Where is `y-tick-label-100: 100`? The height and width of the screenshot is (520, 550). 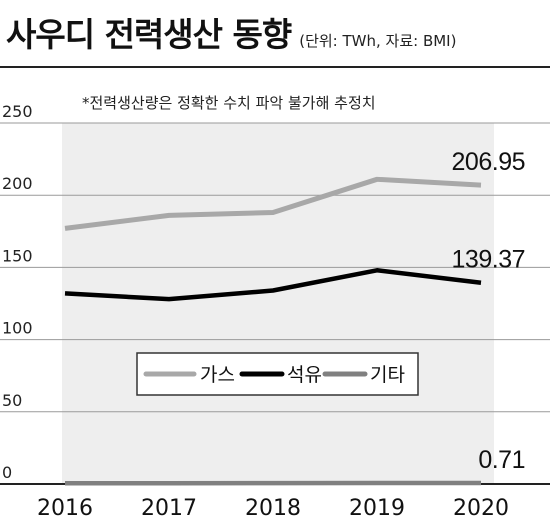
y-tick-label-100: 100 is located at coordinates (17, 328).